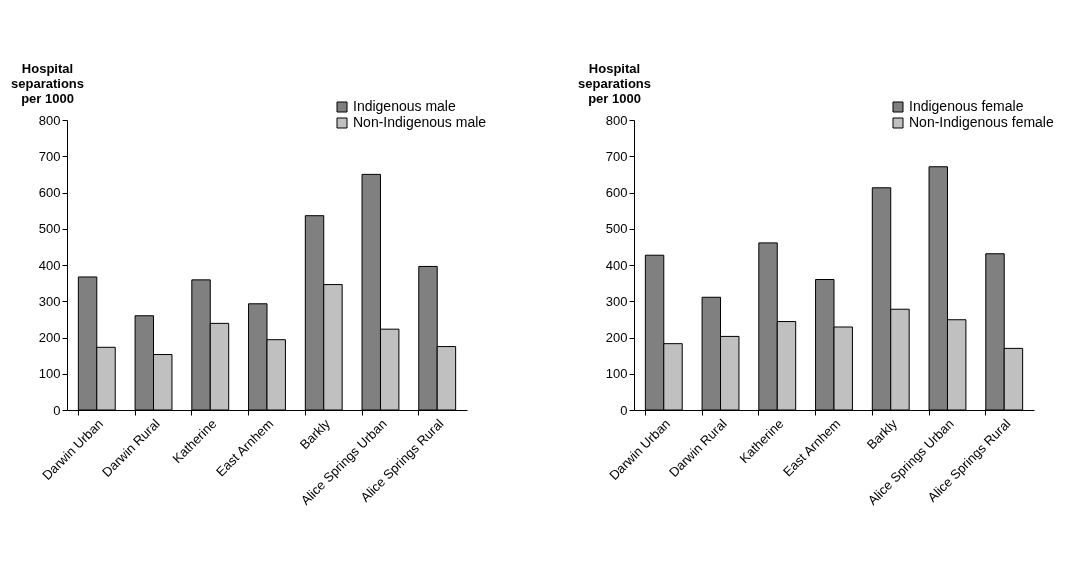  Describe the element at coordinates (981, 122) in the screenshot. I see `legend-label: Non-Indigenous female` at that location.